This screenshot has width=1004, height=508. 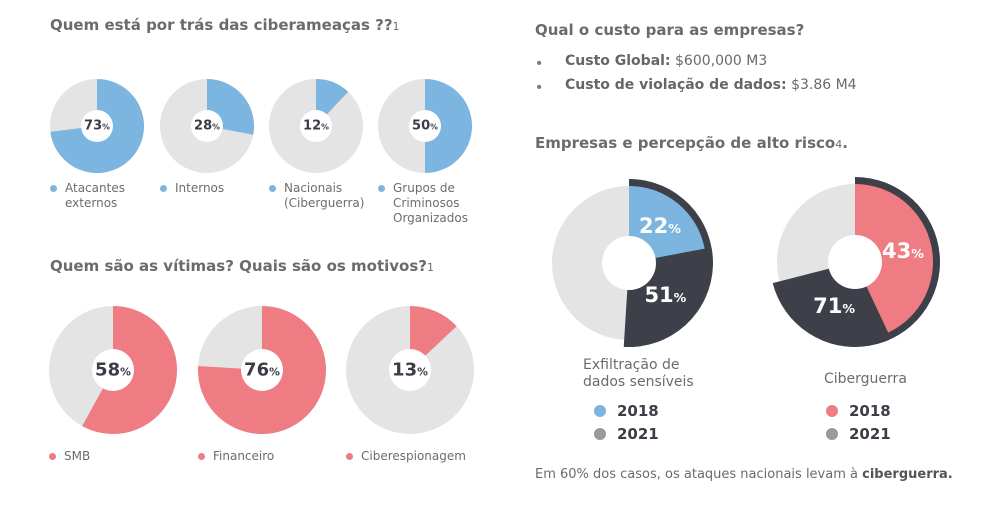 What do you see at coordinates (221, 25) in the screenshot?
I see `threats-heading-text: Quem está por trás das ciberameaças ??` at bounding box center [221, 25].